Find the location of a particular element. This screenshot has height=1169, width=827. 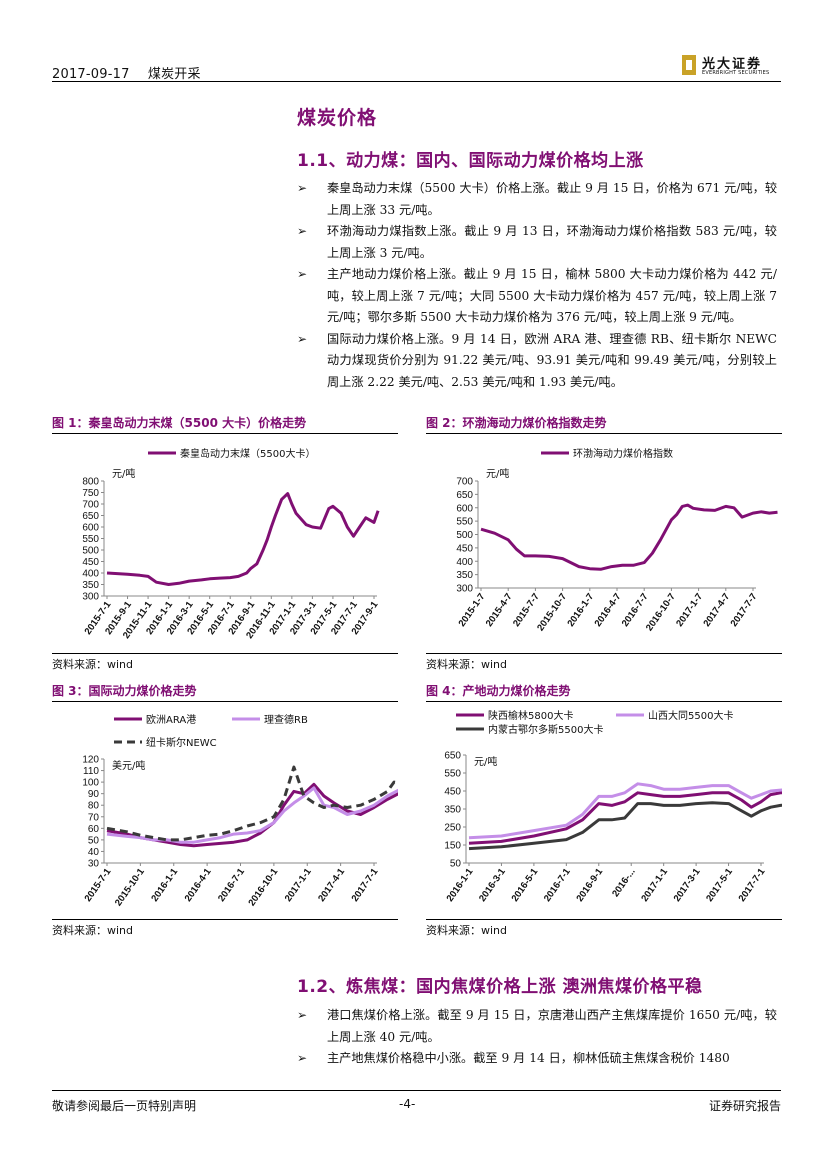

figure-3-title: 图 3：国际动力煤价格走势 is located at coordinates (124, 691).